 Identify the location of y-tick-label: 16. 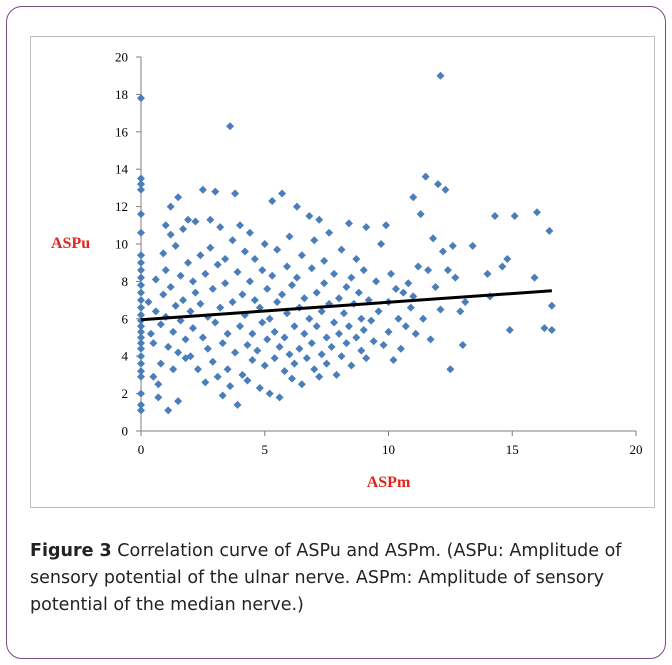
(122, 131).